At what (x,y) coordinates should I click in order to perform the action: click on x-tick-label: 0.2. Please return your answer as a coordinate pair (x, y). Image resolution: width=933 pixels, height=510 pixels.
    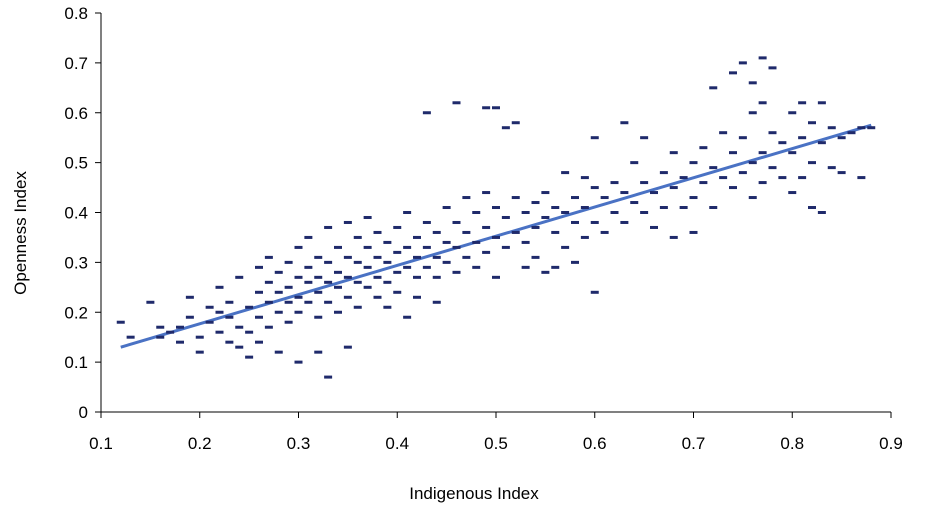
    Looking at the image, I should click on (200, 443).